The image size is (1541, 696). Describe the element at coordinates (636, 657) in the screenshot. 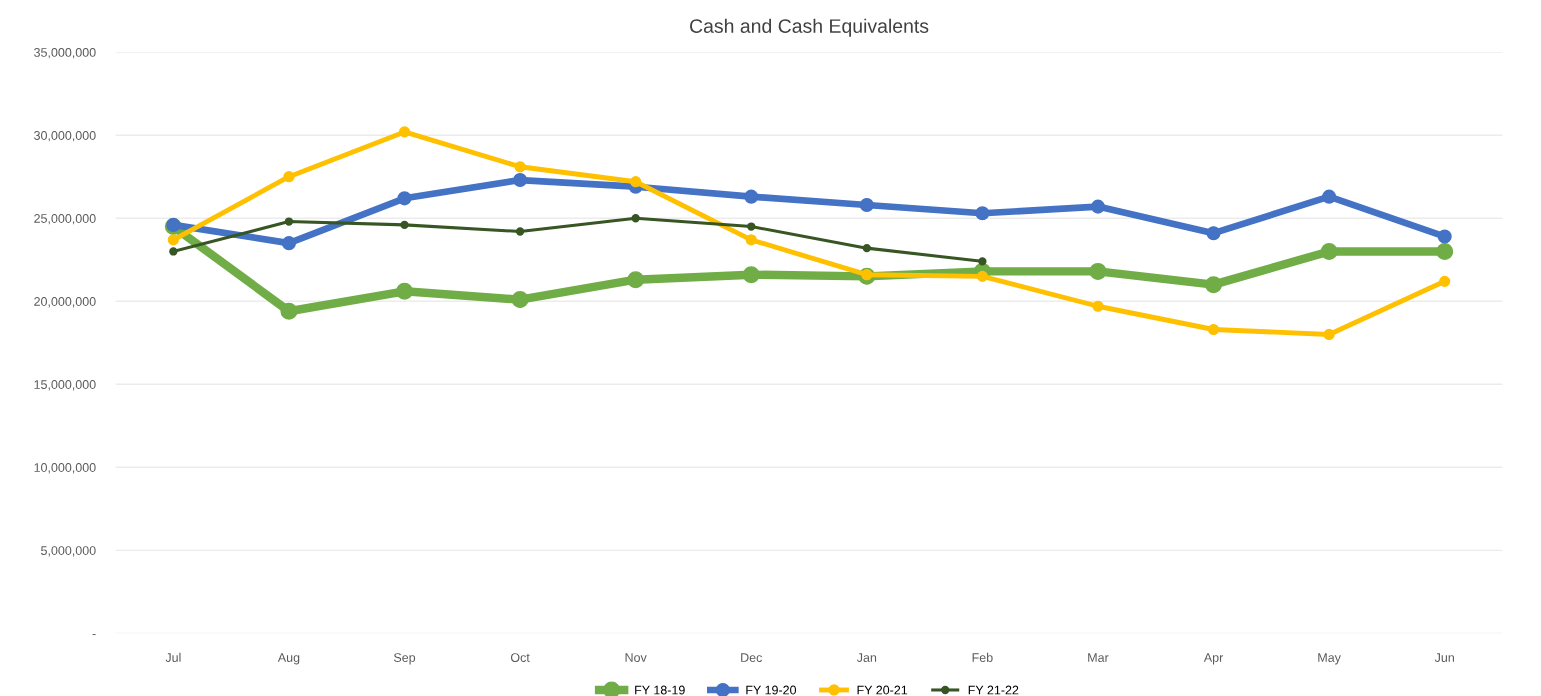

I see `x-tick-label: Nov` at that location.